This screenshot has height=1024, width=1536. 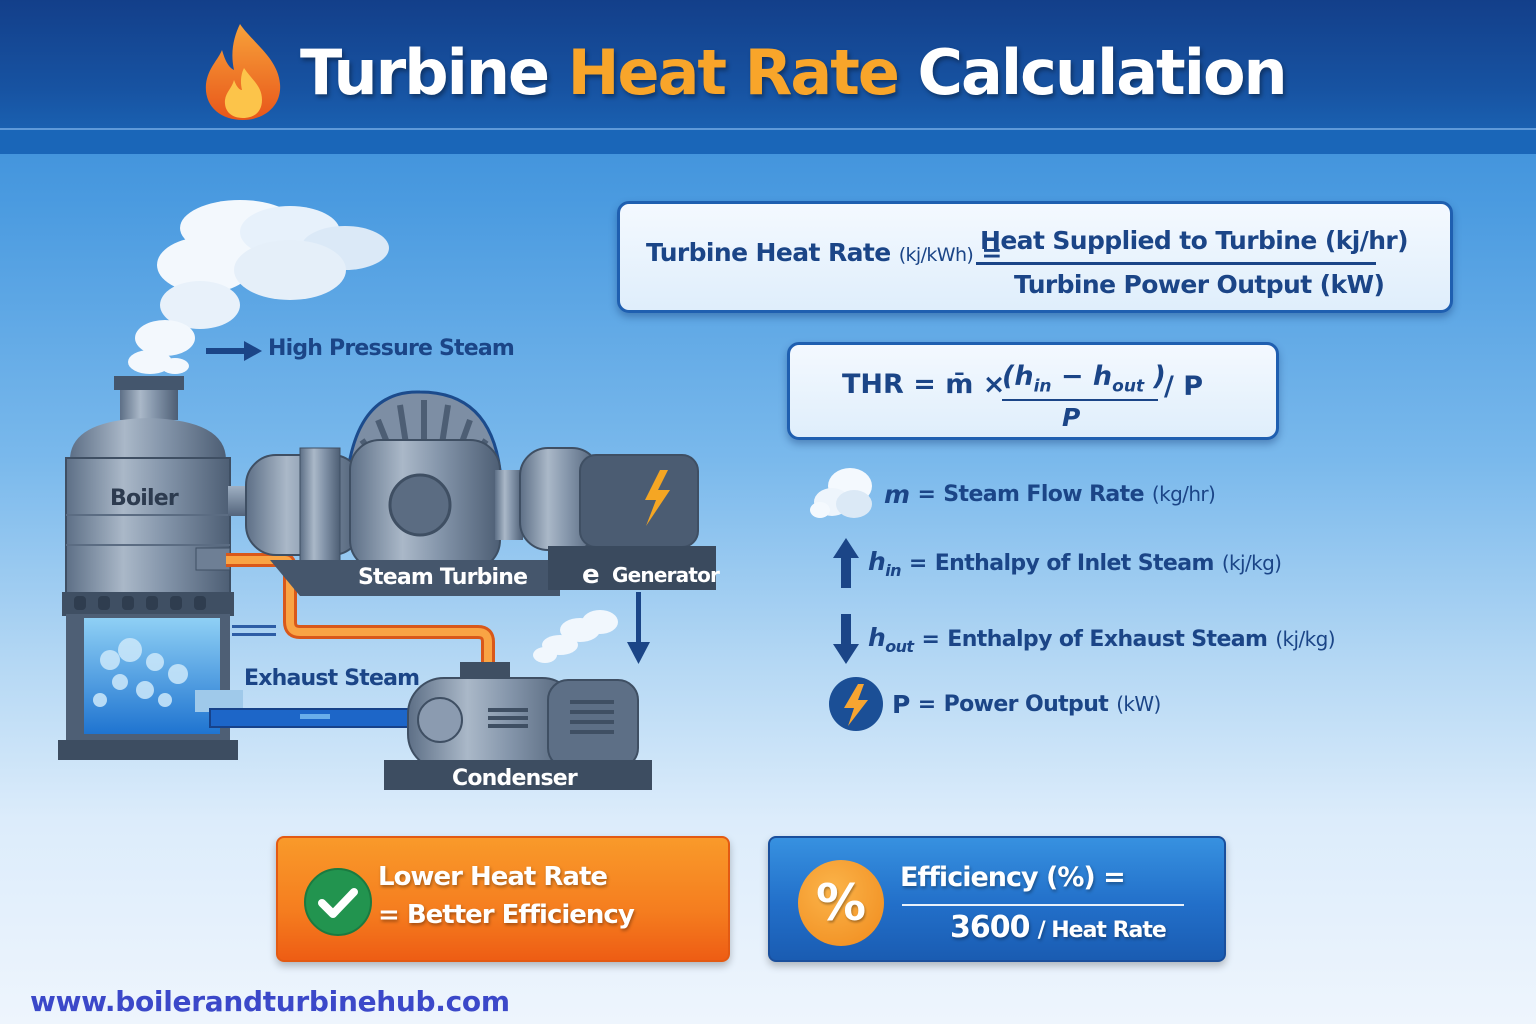 I want to click on checkmark-icon, so click(x=338, y=902).